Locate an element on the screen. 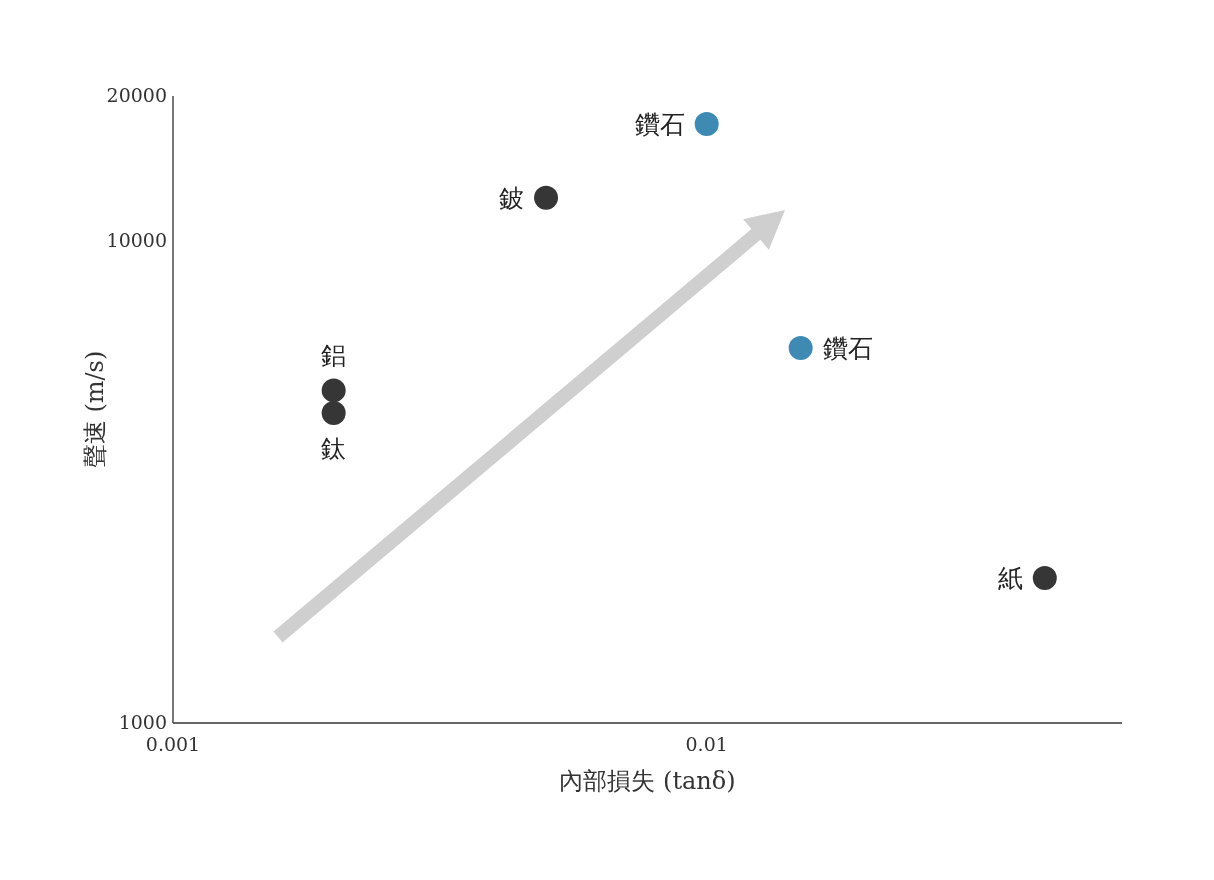 This screenshot has height=880, width=1214. annotation: 紙 is located at coordinates (1010, 578).